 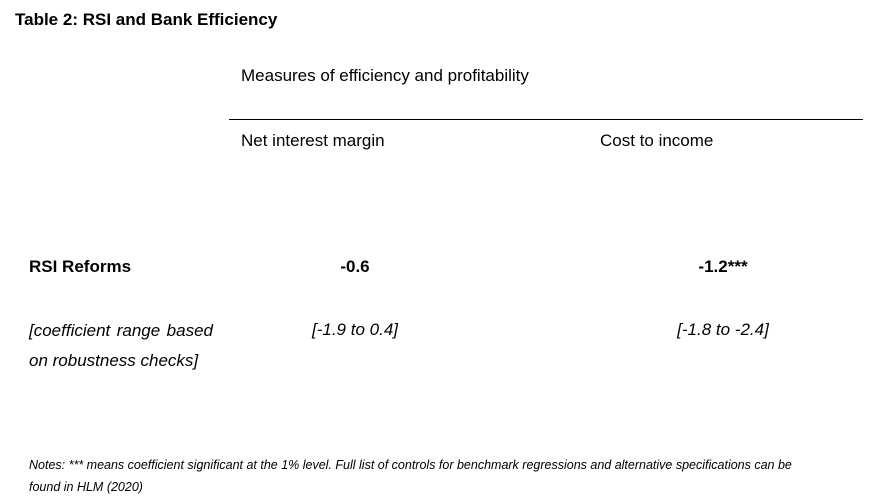 What do you see at coordinates (723, 329) in the screenshot?
I see `cell-range-cost-to-income: [-1.8 to -2.4]` at bounding box center [723, 329].